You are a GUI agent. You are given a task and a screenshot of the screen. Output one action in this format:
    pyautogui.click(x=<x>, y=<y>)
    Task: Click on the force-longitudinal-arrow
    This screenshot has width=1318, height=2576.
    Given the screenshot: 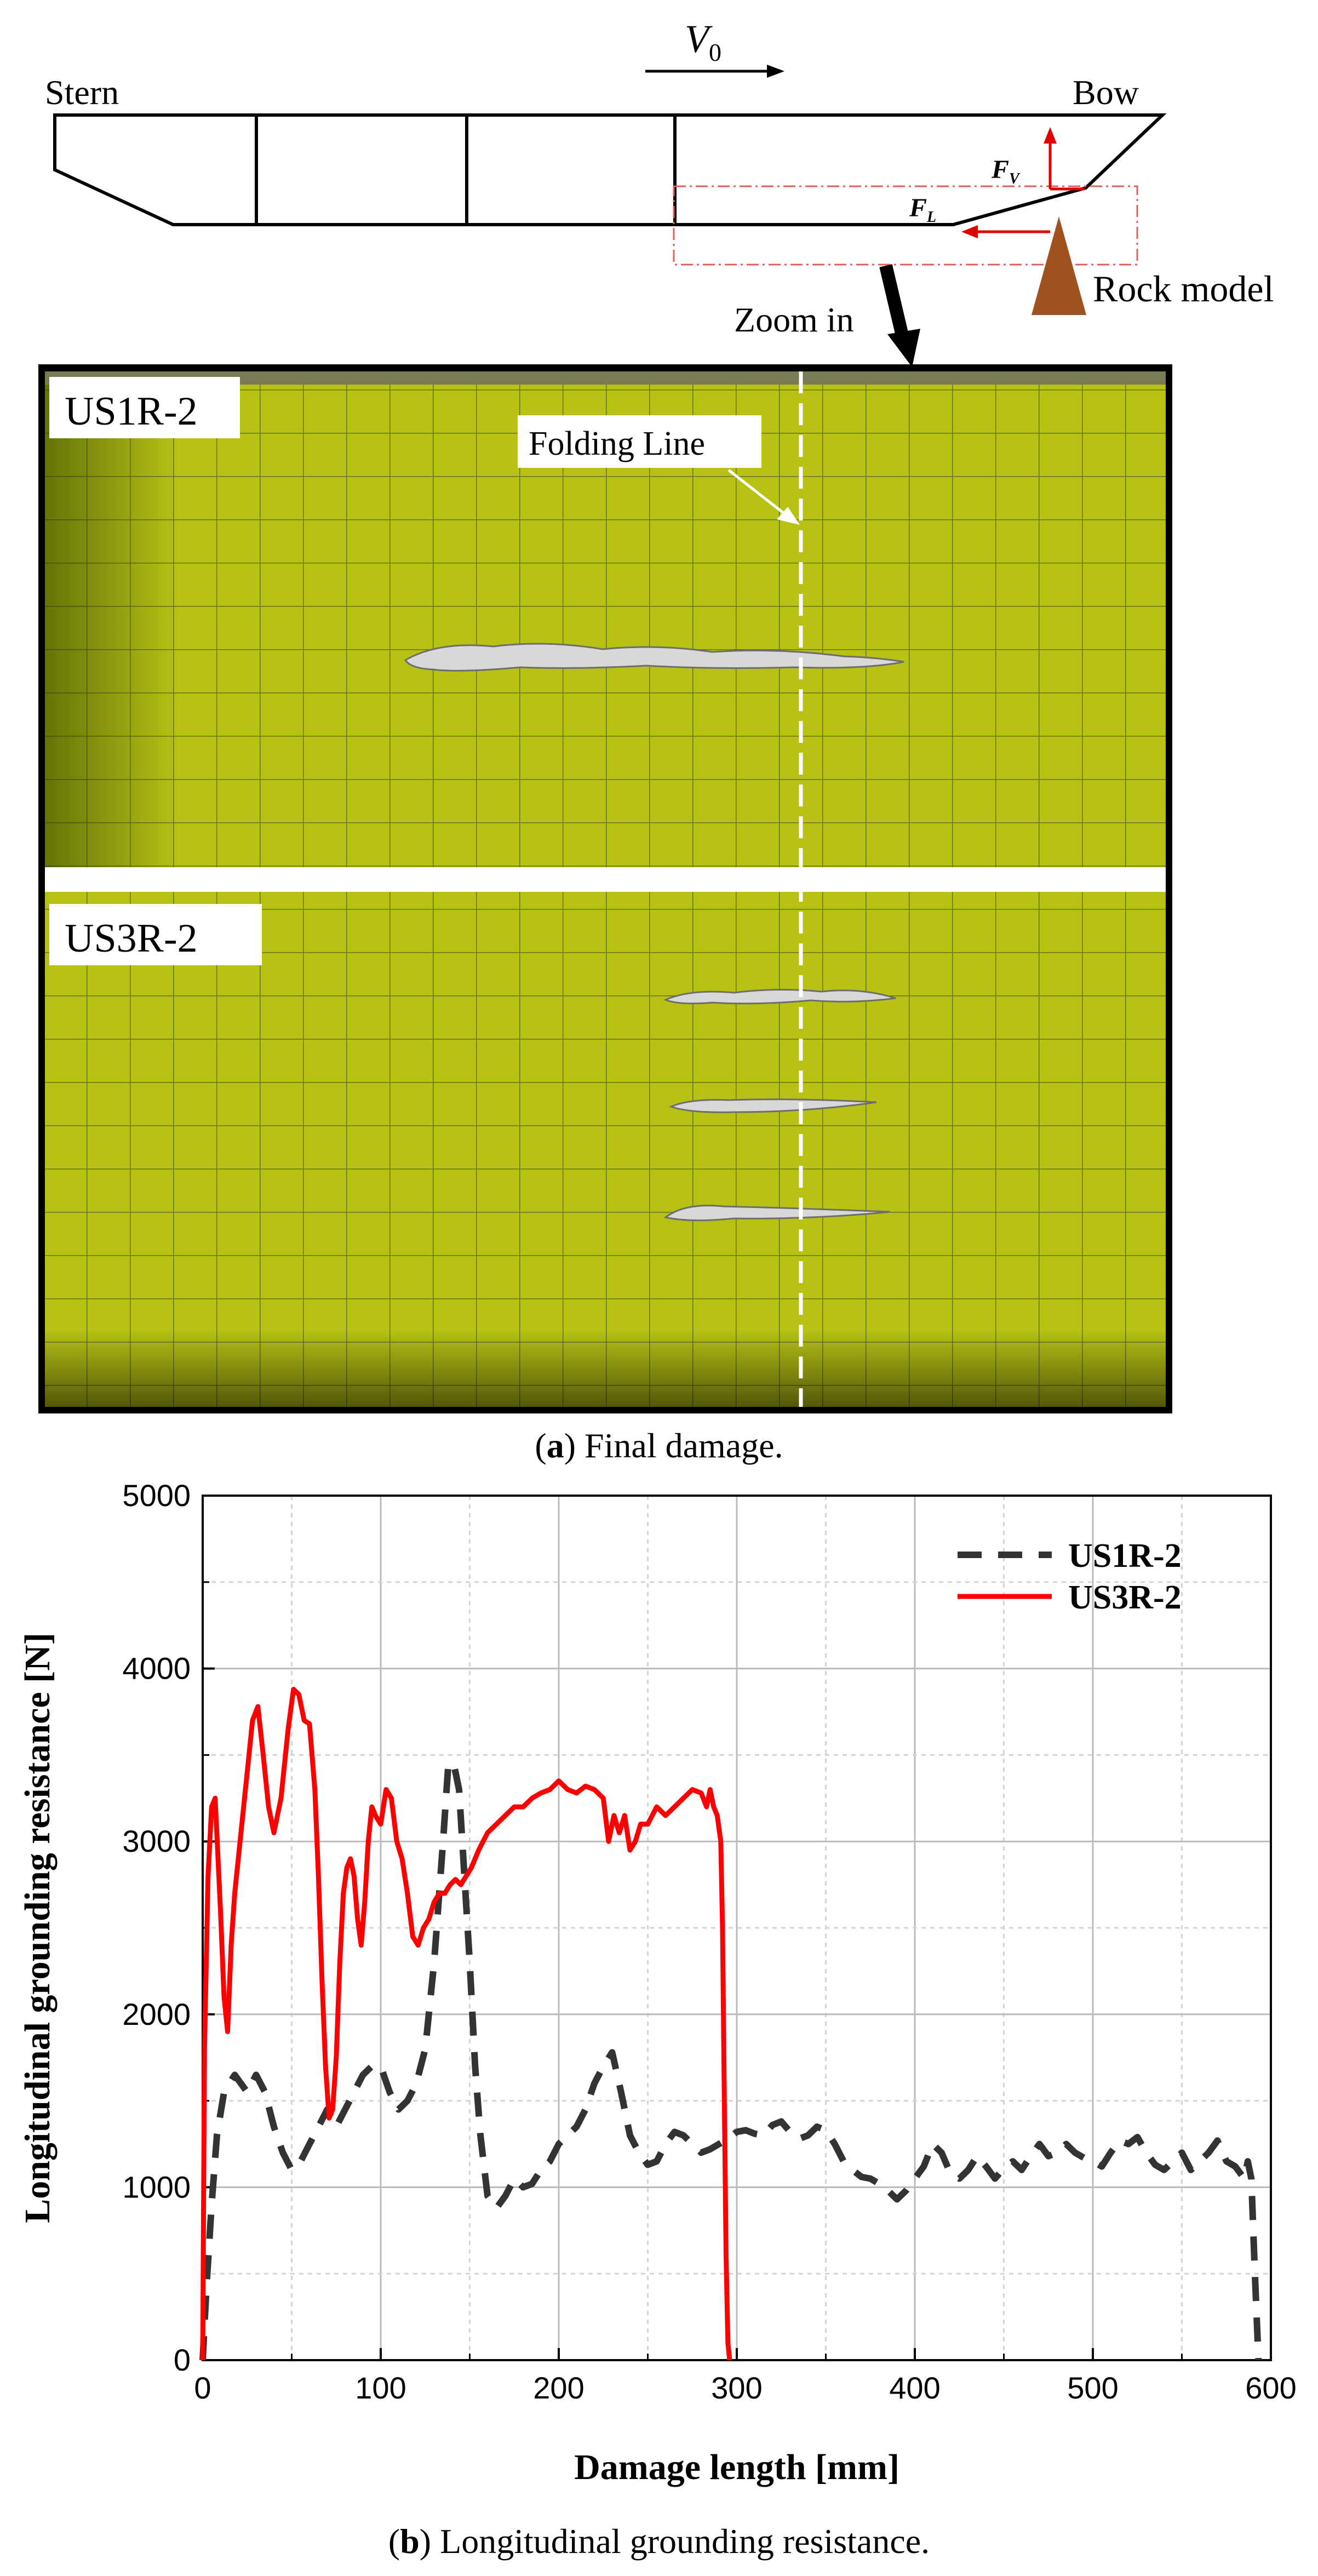 What is the action you would take?
    pyautogui.click(x=1005, y=231)
    